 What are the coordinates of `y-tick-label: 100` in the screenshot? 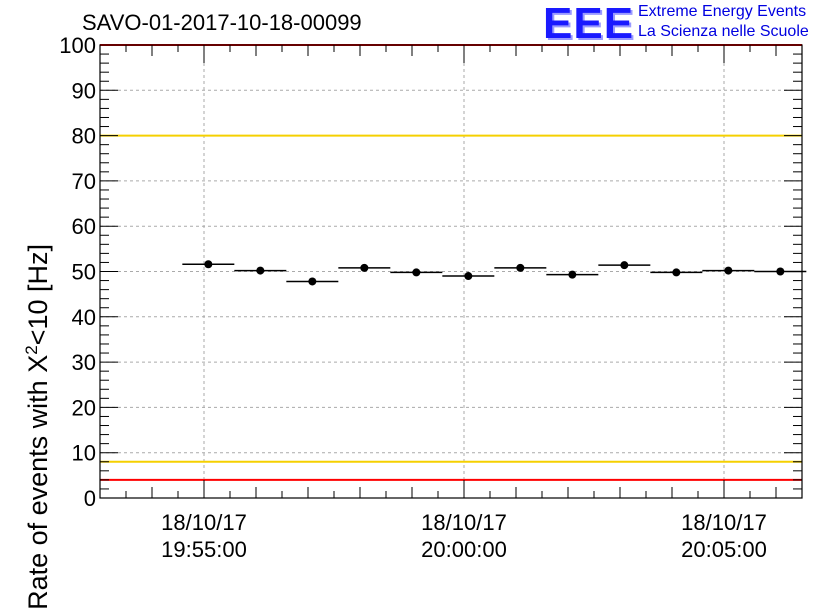 It's located at (77, 45).